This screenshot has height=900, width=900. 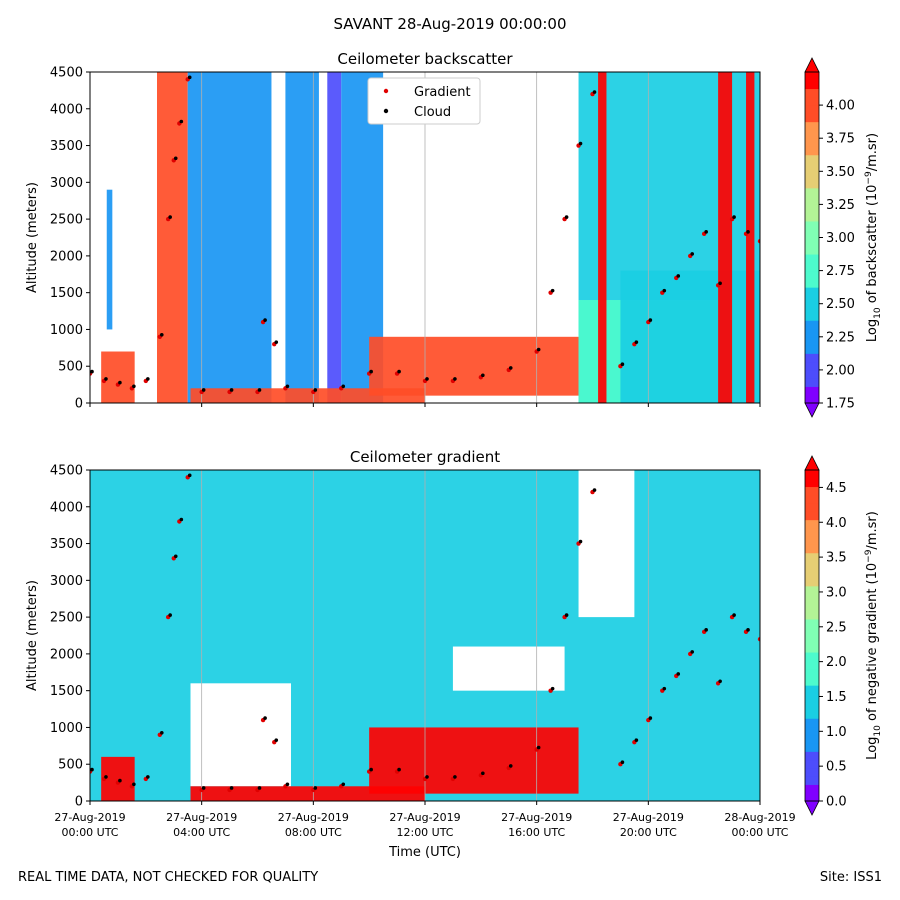 What do you see at coordinates (873, 237) in the screenshot?
I see `colorbar-label: Log10 of backscatter (10−9/m.sr)` at bounding box center [873, 237].